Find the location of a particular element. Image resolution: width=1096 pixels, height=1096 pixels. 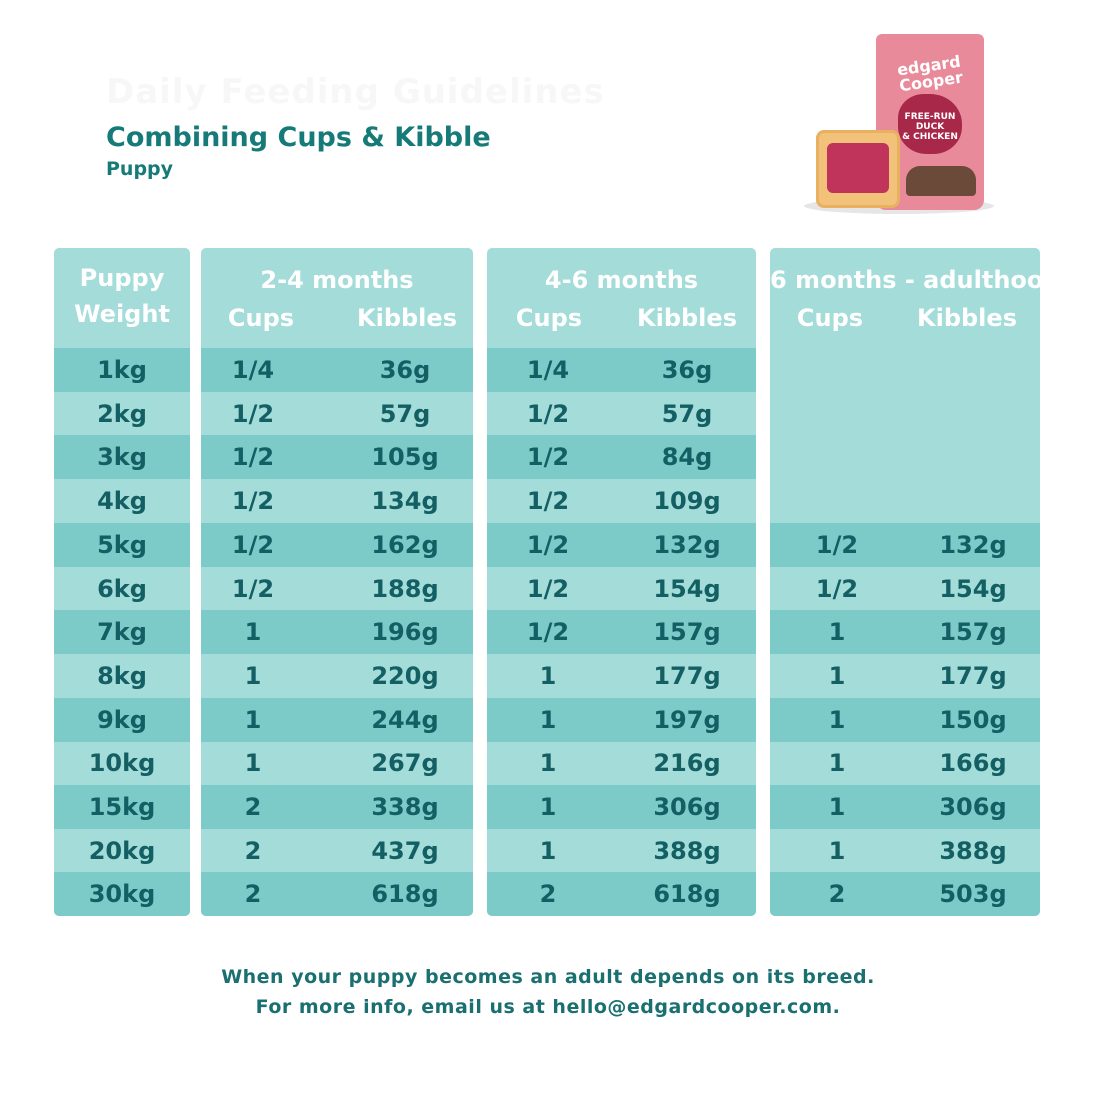

table-row: 1/2 157g is located at coordinates (621, 632).